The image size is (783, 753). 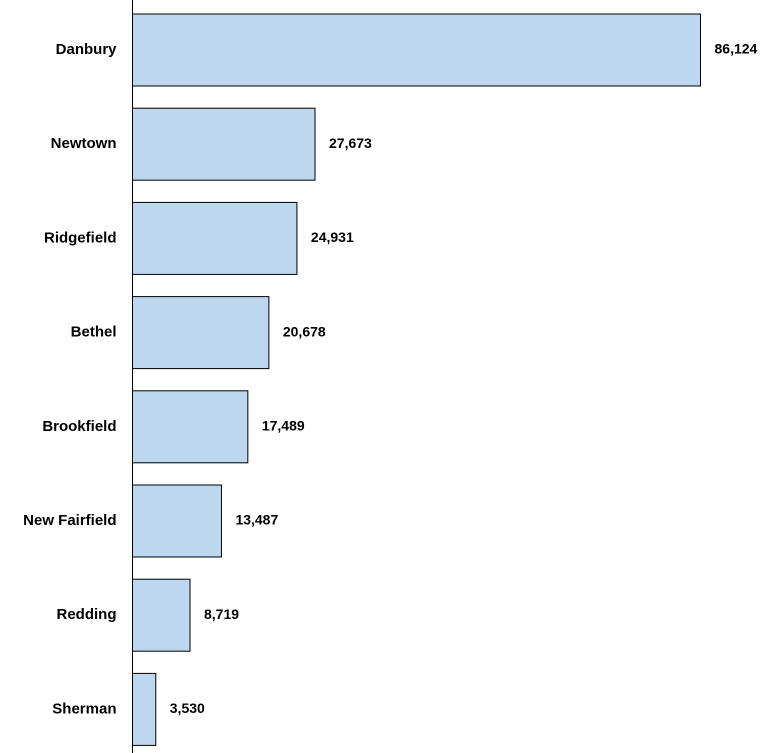 I want to click on bar-sherman, so click(x=144, y=709).